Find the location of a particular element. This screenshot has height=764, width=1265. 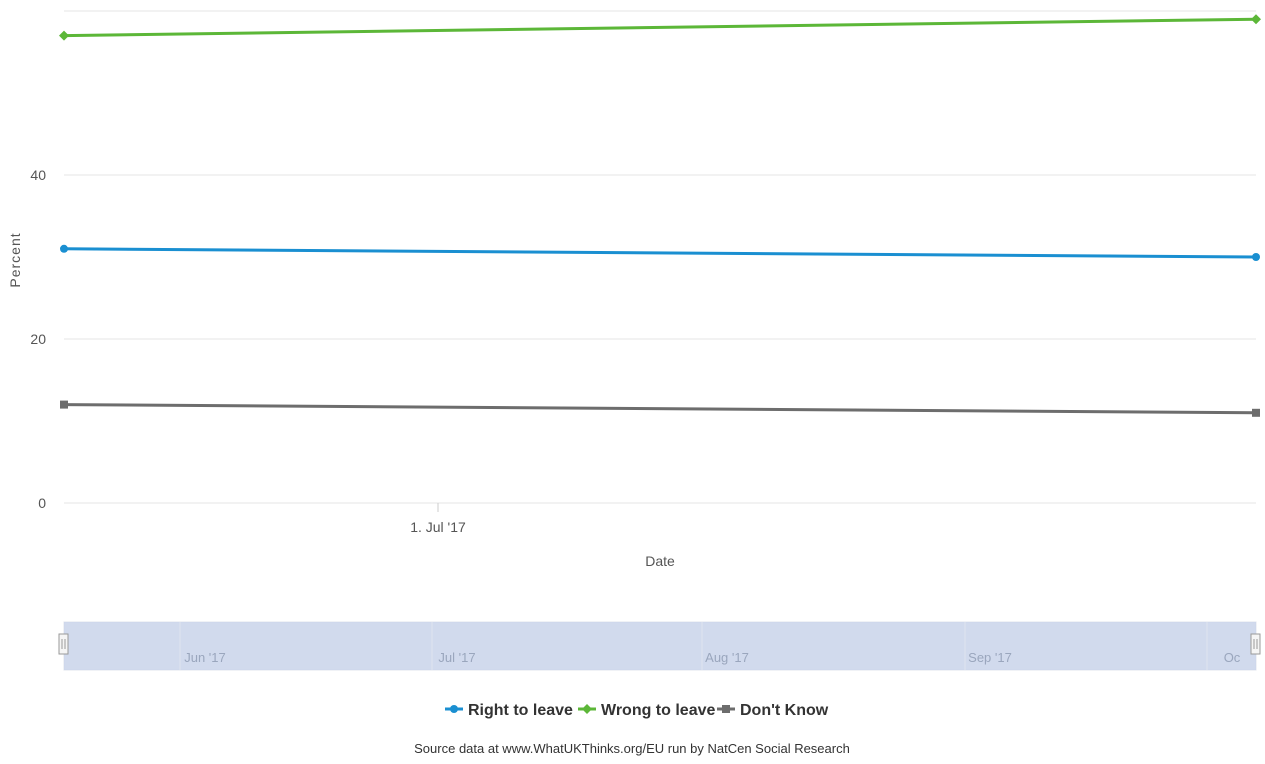

navigator-label: Sep '17 is located at coordinates (990, 657).